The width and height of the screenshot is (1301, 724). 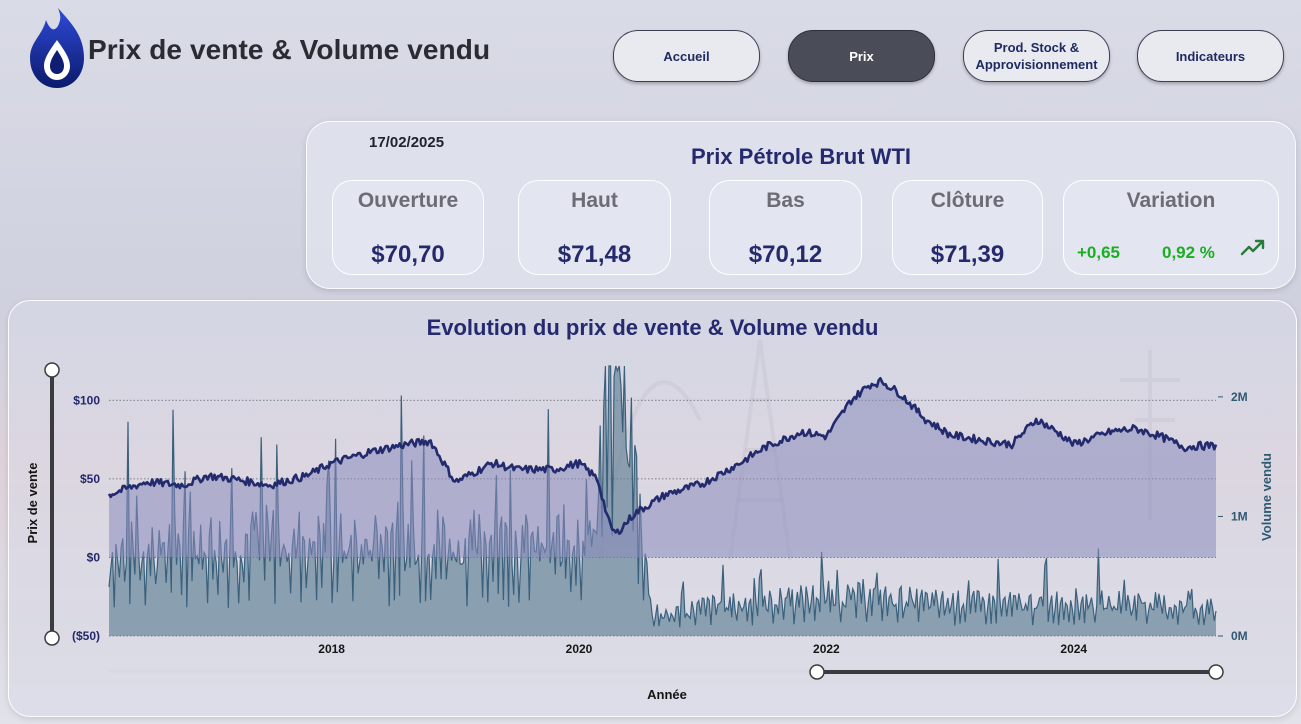 What do you see at coordinates (667, 694) in the screenshot?
I see `x-axis-title: Année` at bounding box center [667, 694].